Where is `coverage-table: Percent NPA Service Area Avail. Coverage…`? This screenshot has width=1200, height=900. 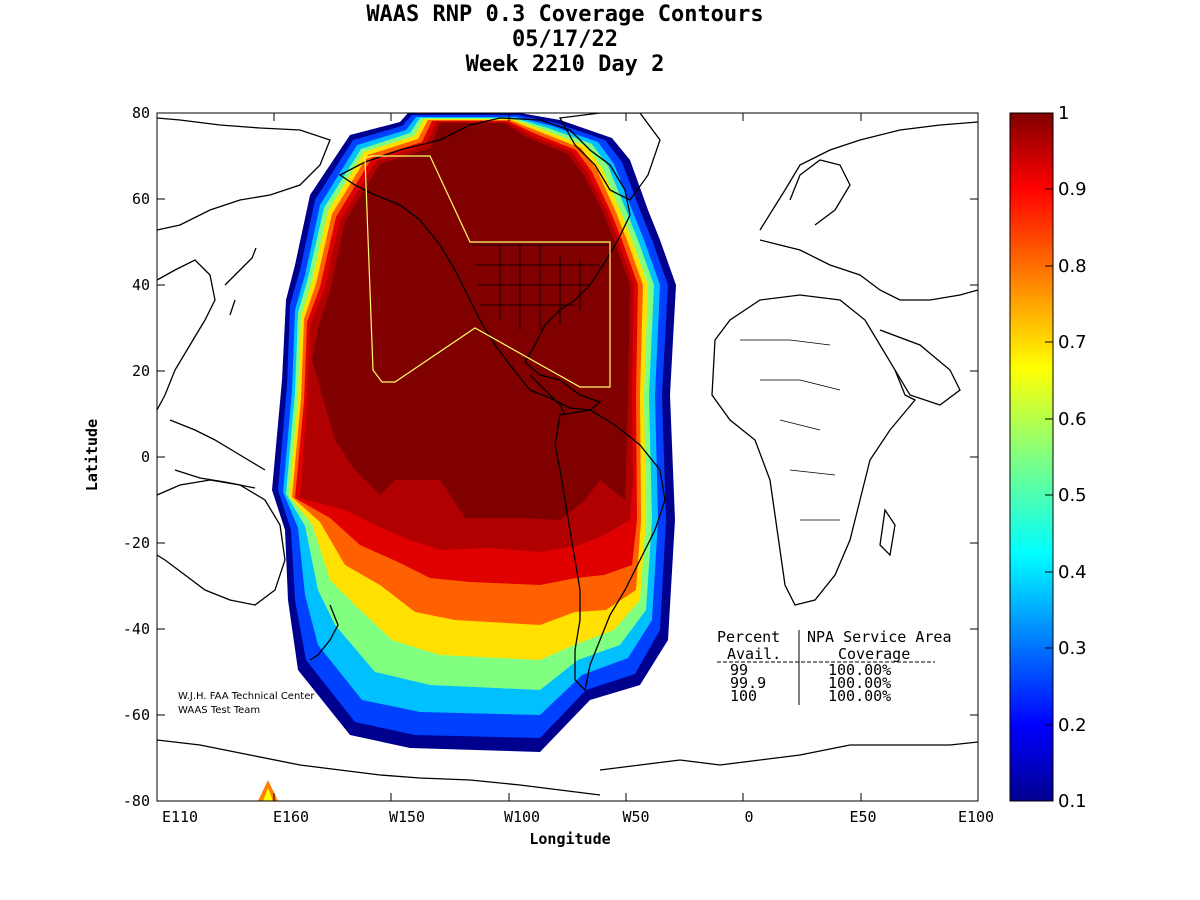
coverage-table: Percent NPA Service Area Avail. Coverage… is located at coordinates (834, 666).